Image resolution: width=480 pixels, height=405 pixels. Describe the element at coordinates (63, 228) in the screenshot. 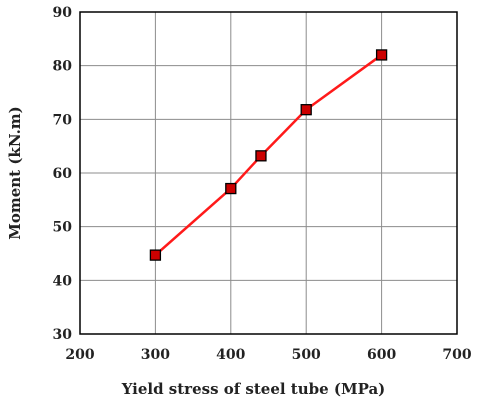

I see `y-tick-label: 50` at that location.